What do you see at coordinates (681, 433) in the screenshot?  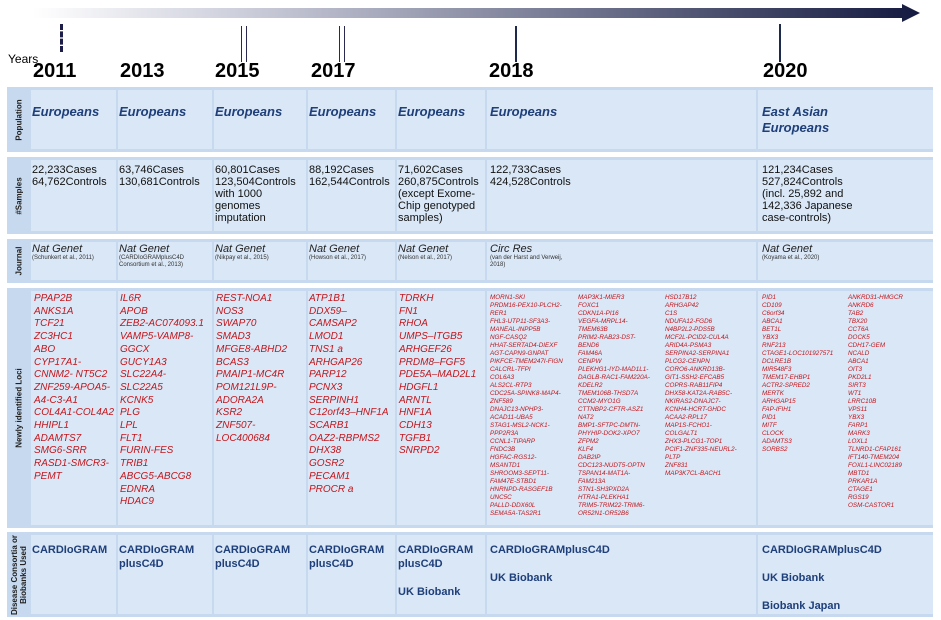 I see `locus-name: COLGALT1` at bounding box center [681, 433].